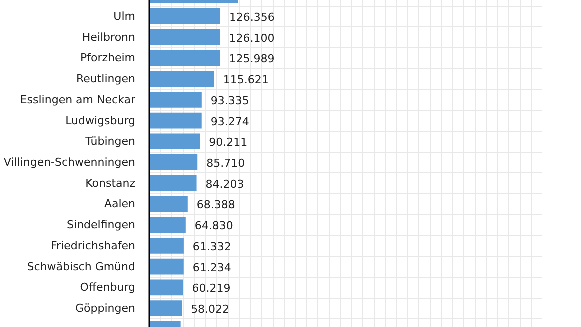  I want to click on data-label: 58.022, so click(210, 309).